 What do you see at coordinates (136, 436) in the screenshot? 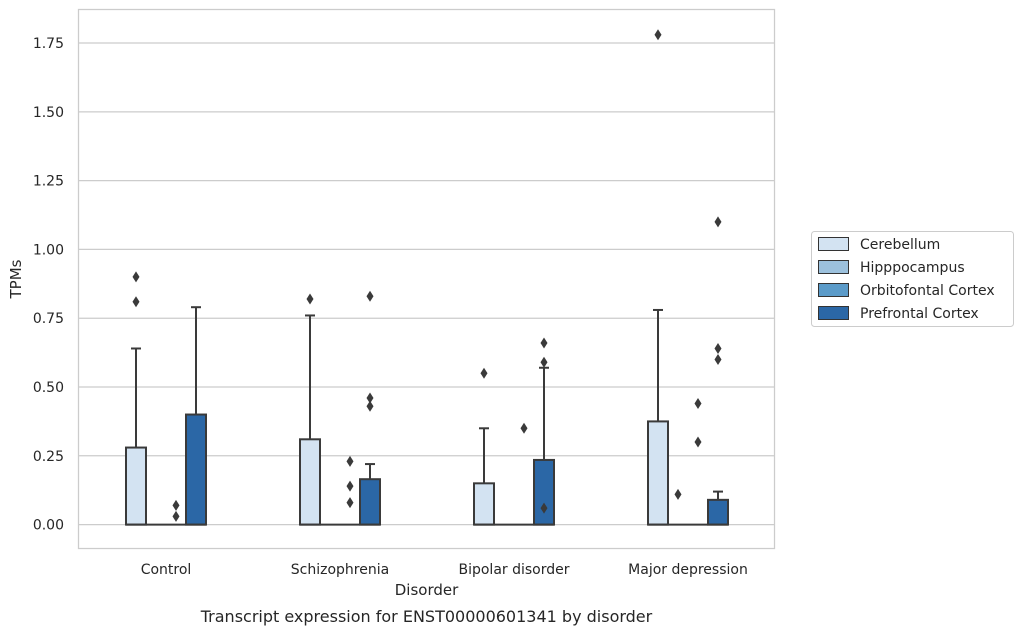
I see `box-cerebellum-control` at bounding box center [136, 436].